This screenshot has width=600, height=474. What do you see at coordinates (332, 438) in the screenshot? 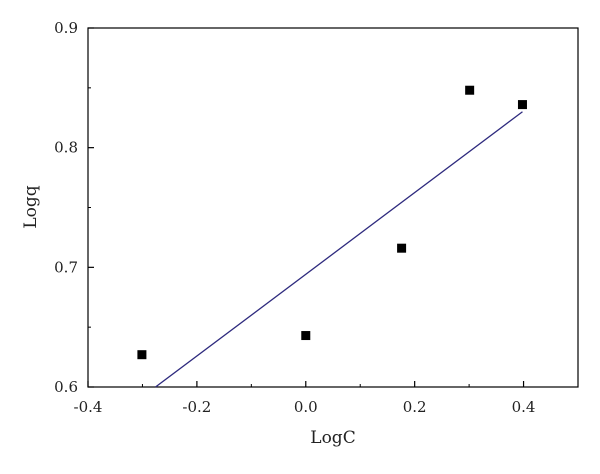
I see `x-axis-label: LogC` at bounding box center [332, 438].